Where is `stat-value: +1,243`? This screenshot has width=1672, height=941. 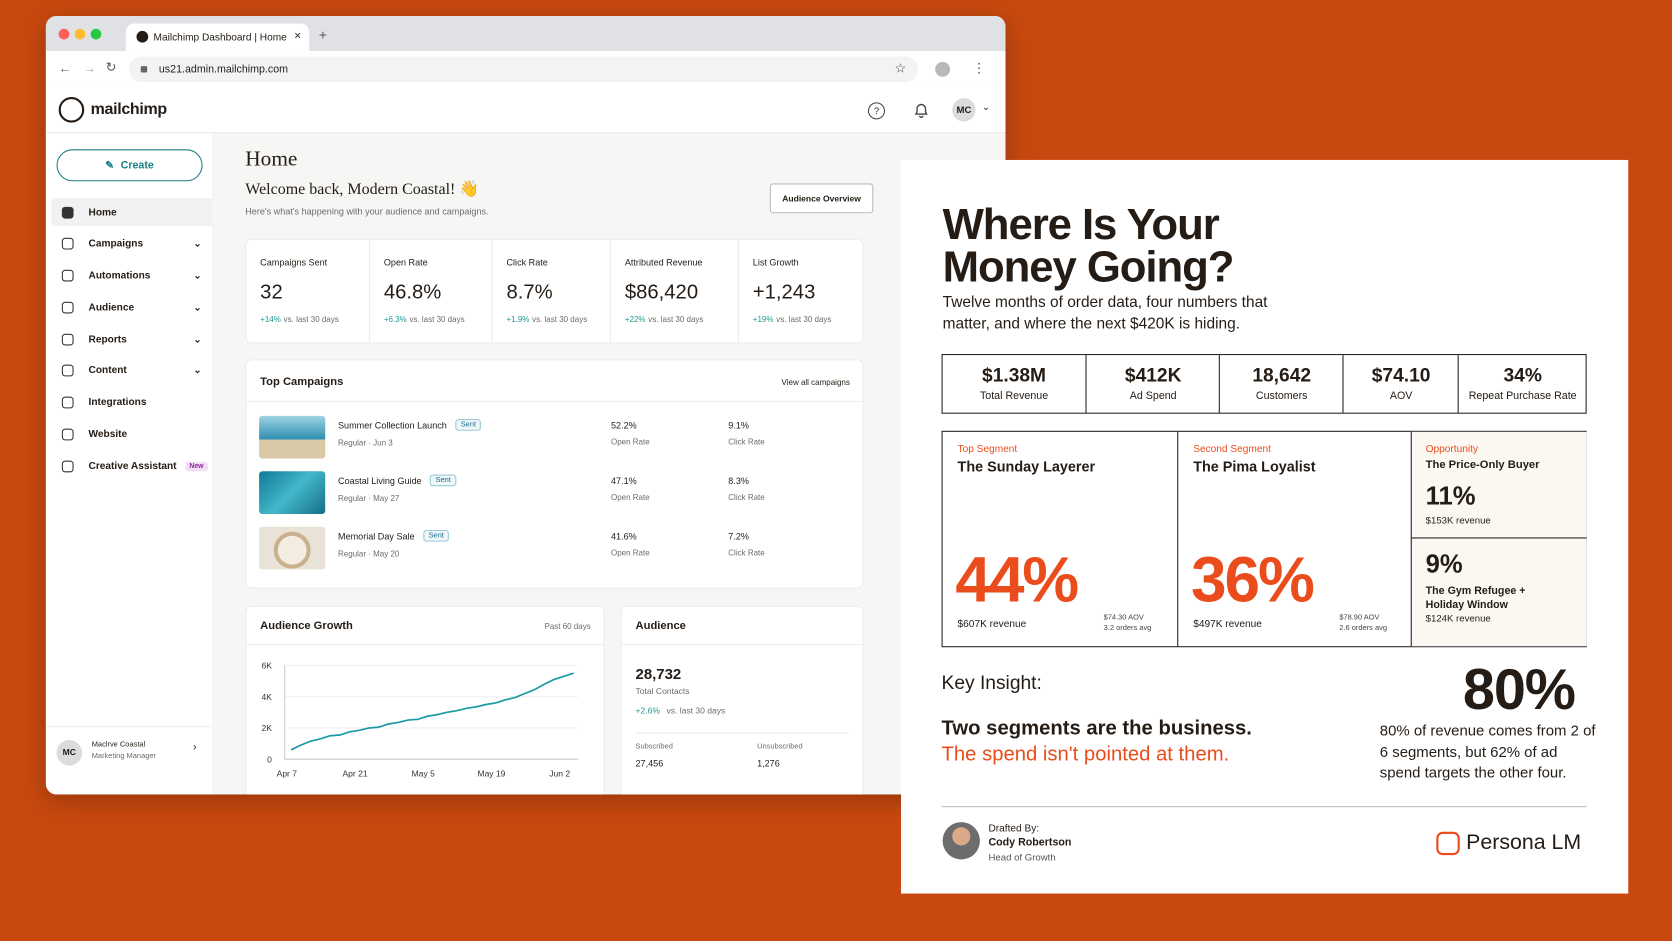
stat-value: +1,243 is located at coordinates (784, 292).